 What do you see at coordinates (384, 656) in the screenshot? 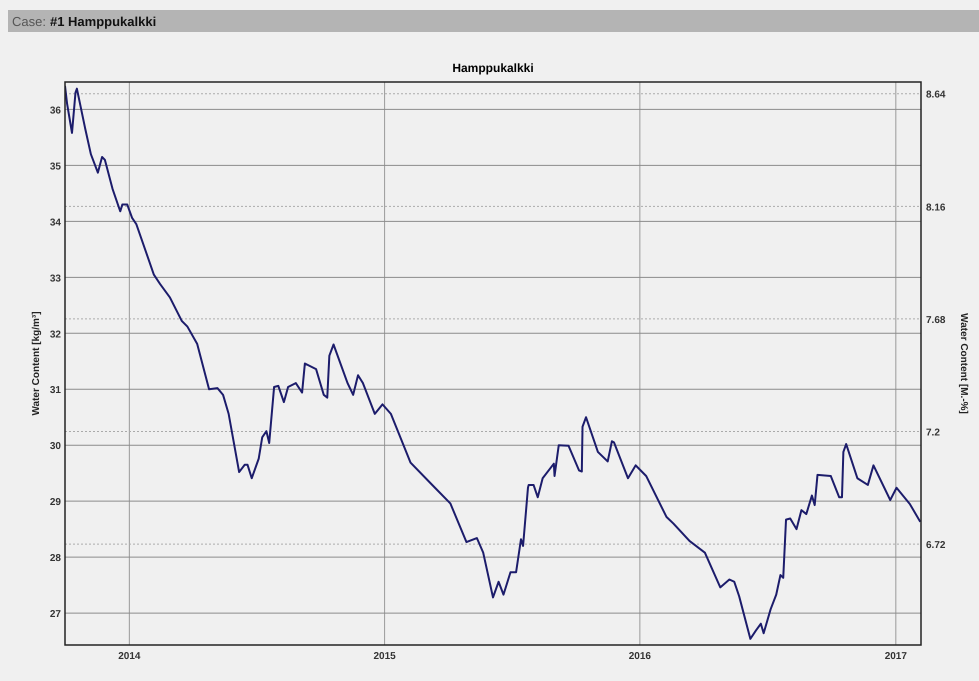
I see `x-tick-label: 2015` at bounding box center [384, 656].